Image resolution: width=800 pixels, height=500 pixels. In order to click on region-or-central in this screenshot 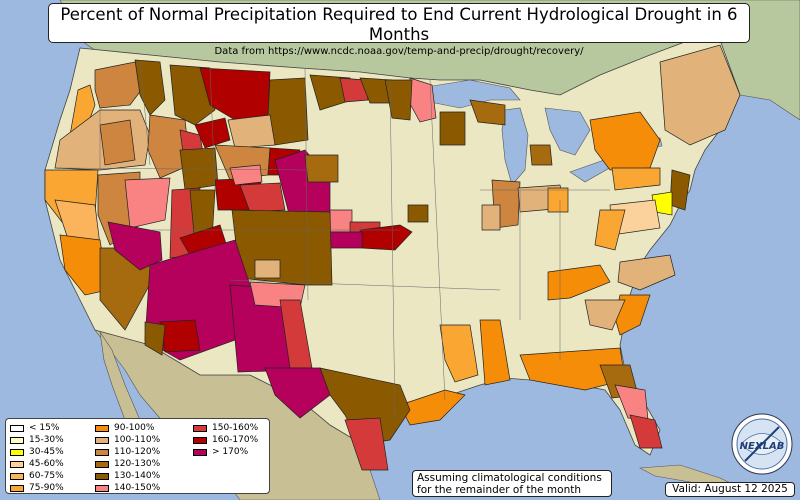, I will do `click(117, 142)`.